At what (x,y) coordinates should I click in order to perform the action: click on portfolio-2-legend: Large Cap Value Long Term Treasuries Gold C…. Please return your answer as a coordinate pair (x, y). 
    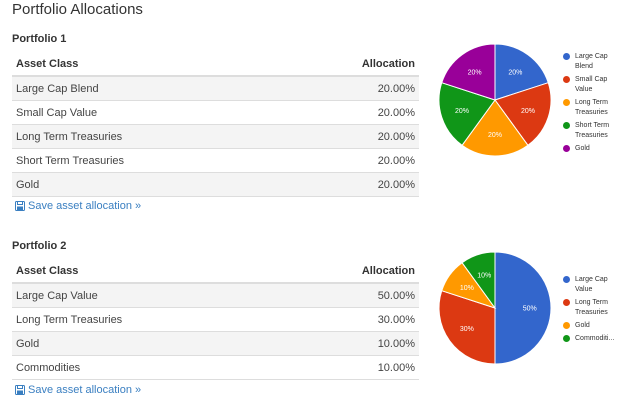
    Looking at the image, I should click on (594, 311).